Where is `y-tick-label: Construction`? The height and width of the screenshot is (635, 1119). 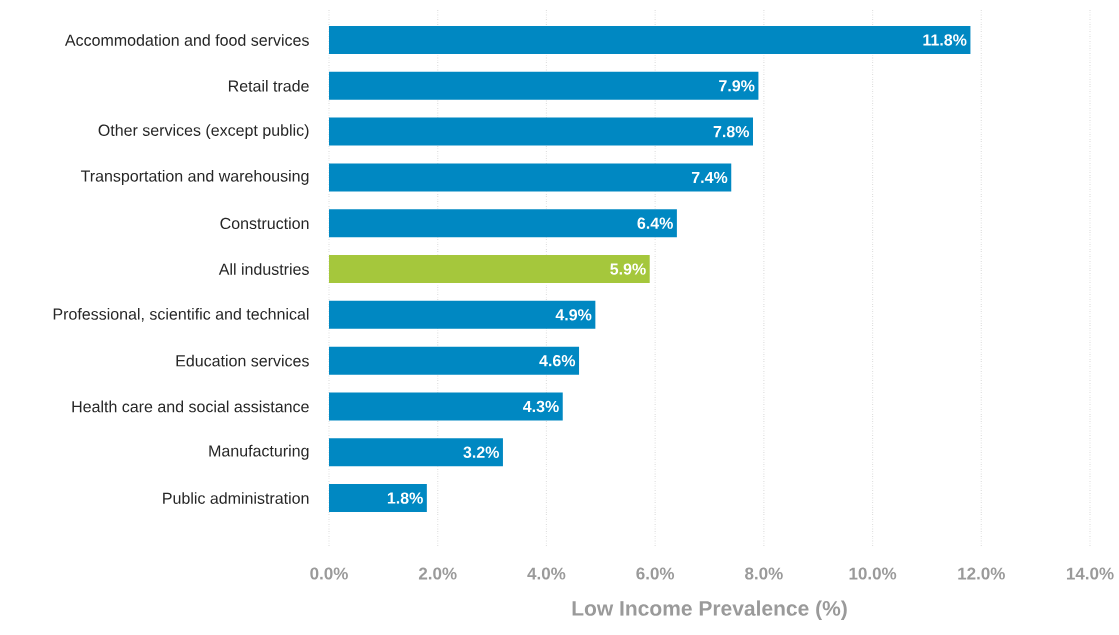 y-tick-label: Construction is located at coordinates (264, 223).